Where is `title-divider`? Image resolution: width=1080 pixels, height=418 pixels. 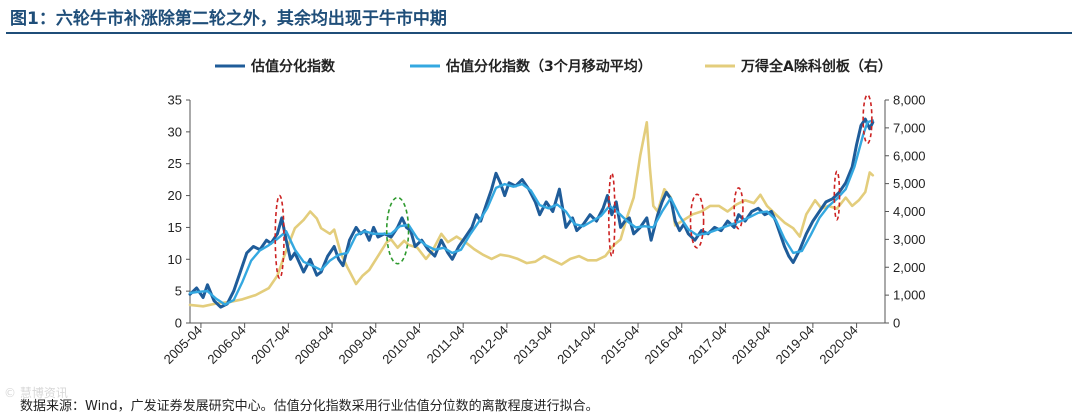
title-divider is located at coordinates (539, 33).